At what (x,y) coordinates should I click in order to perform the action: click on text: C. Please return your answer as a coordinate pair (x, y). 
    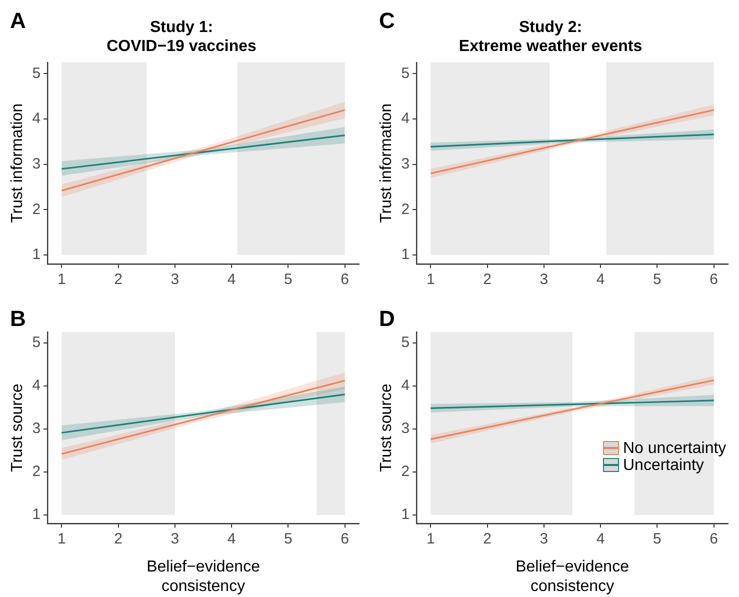
    Looking at the image, I should click on (387, 21).